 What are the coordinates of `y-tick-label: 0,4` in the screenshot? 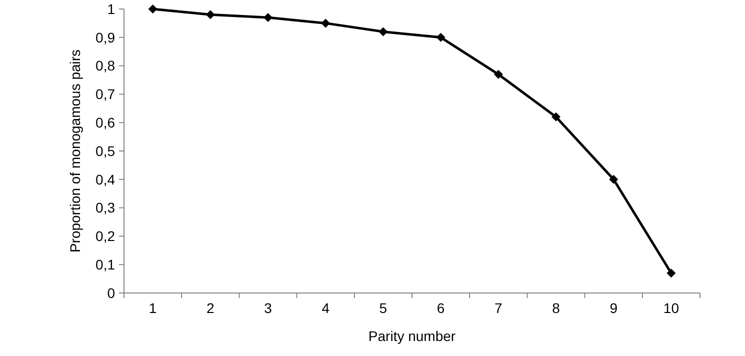 It's located at (106, 179).